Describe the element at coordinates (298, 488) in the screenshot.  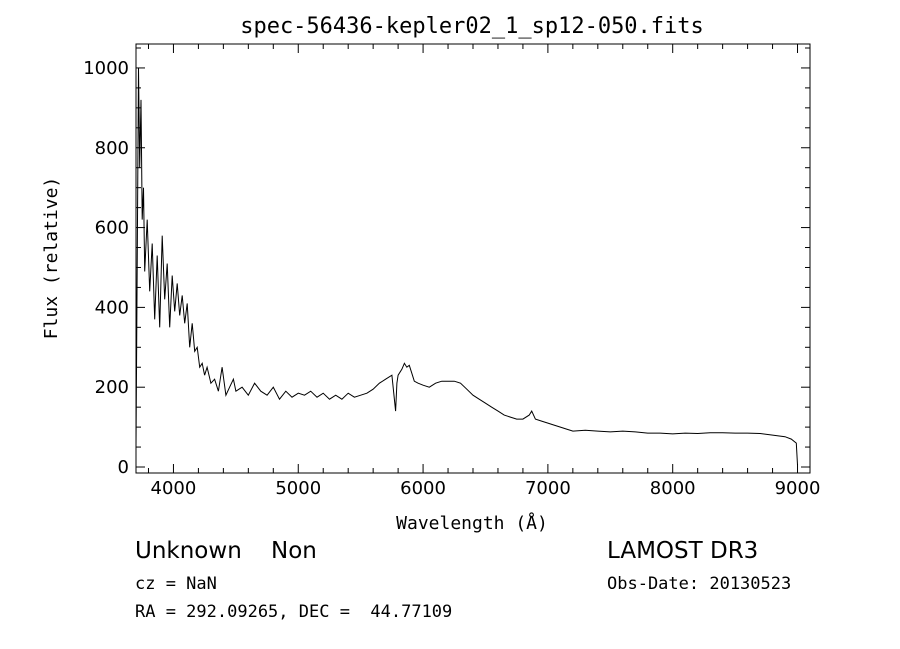
I see `x-tick-label: 5000` at that location.